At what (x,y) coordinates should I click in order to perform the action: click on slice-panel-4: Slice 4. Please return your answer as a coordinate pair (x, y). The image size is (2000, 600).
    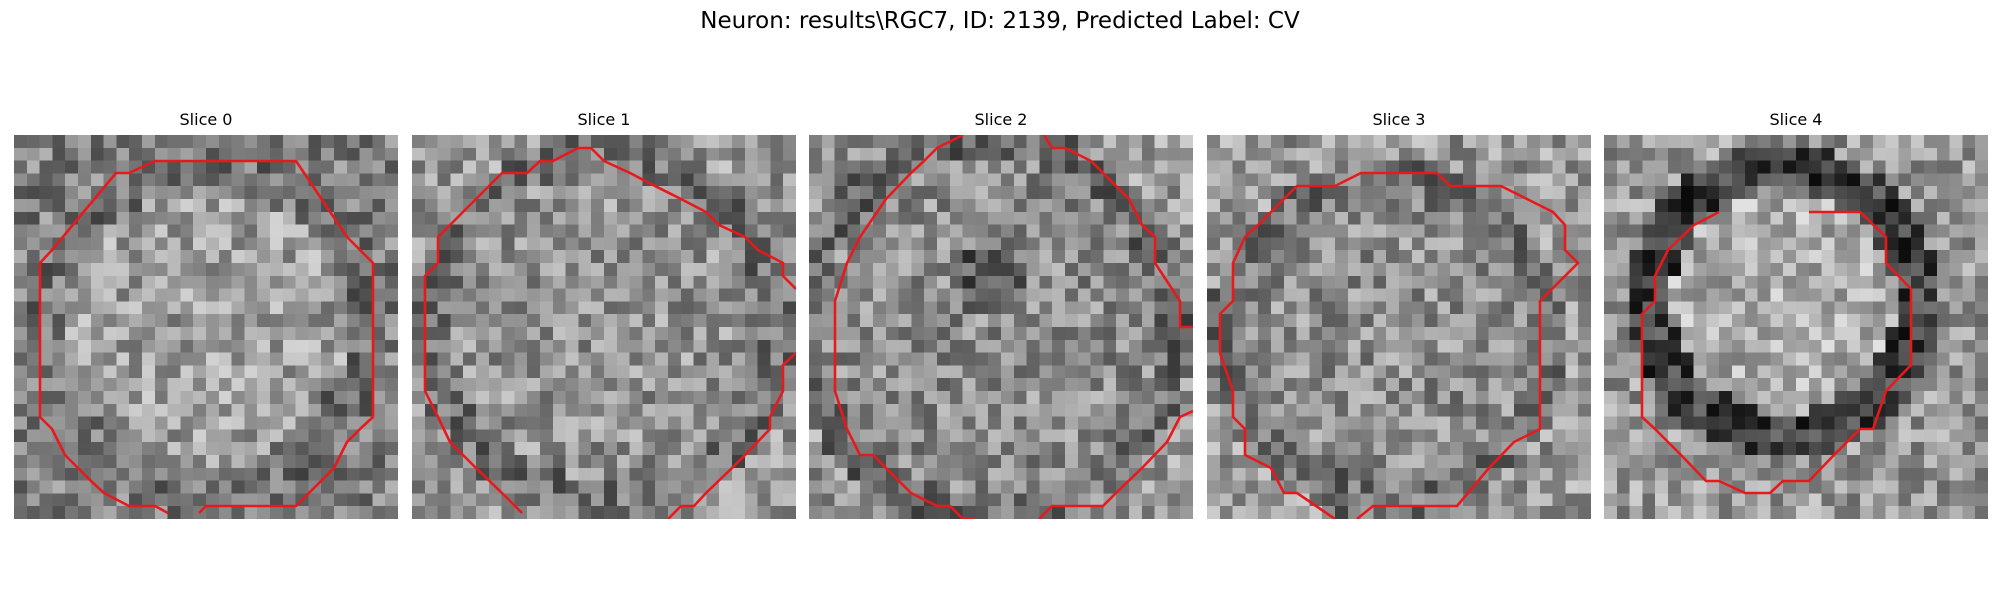
    Looking at the image, I should click on (1796, 313).